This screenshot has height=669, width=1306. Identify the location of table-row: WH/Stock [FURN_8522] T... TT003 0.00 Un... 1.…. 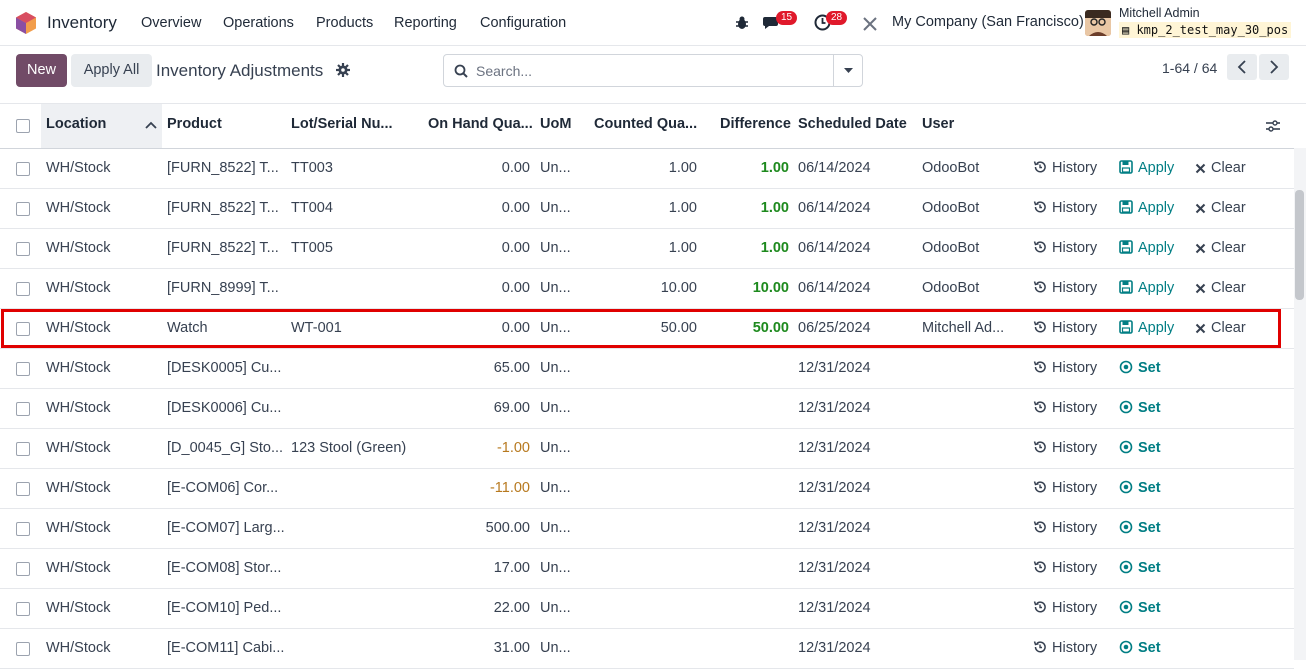
(647, 169).